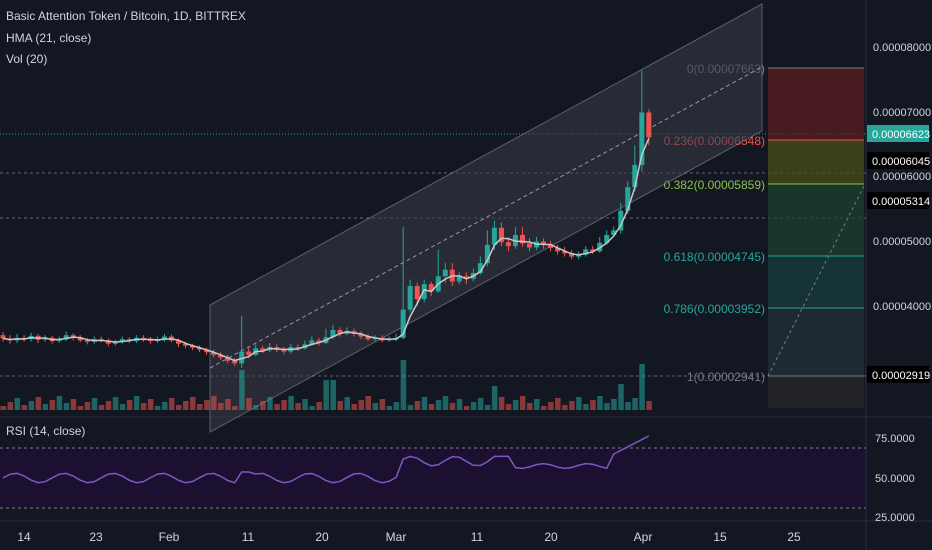  I want to click on time-axis-label: Apr, so click(643, 537).